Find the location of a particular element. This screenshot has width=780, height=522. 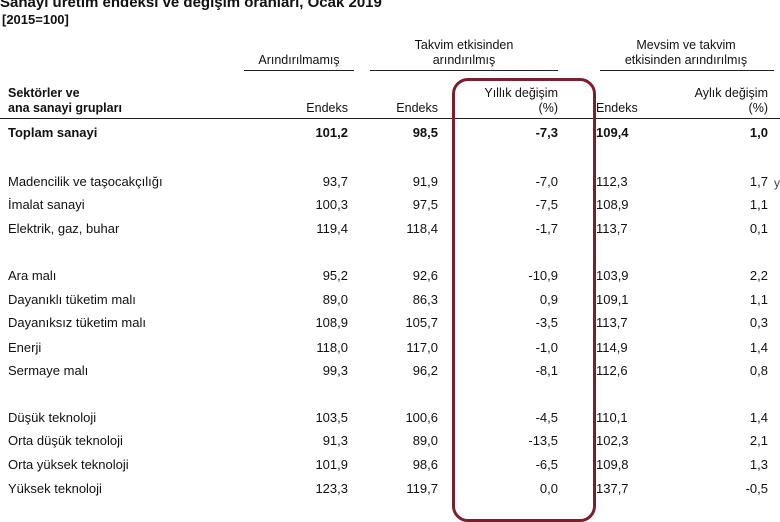

group-header-seasonal-line2: etkisinden arındırılmış is located at coordinates (686, 60).